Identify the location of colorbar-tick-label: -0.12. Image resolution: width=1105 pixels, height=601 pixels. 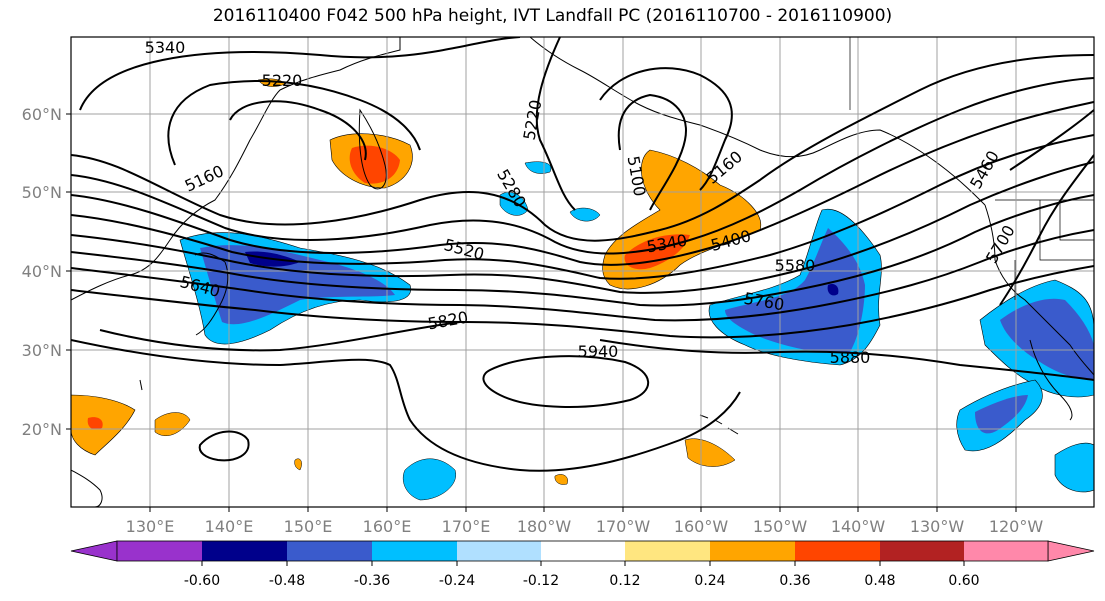
(541, 581).